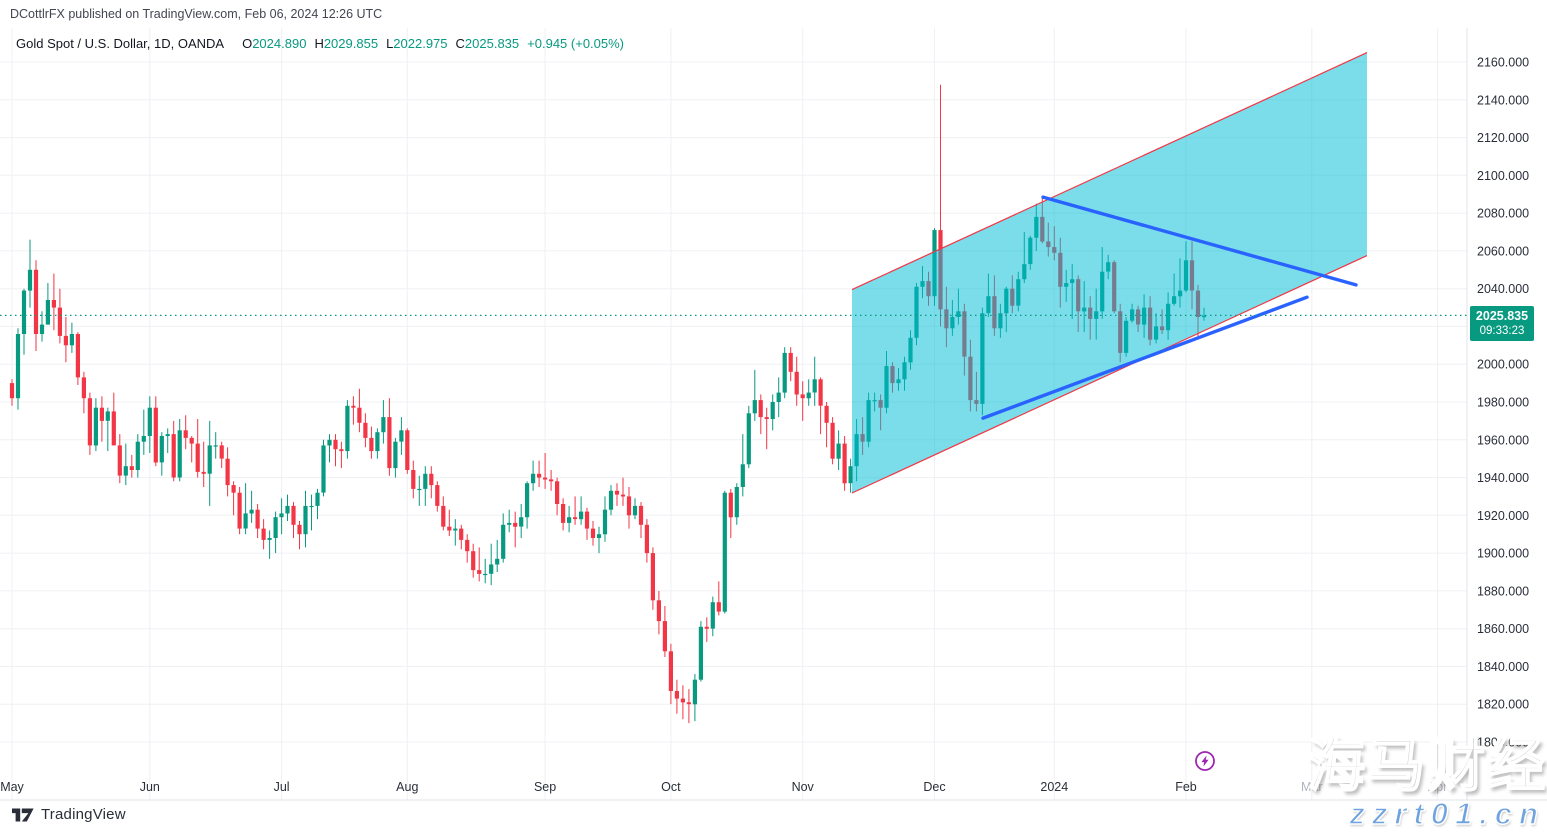 The image size is (1547, 836). I want to click on svg-text: 1900.000, so click(1503, 554).